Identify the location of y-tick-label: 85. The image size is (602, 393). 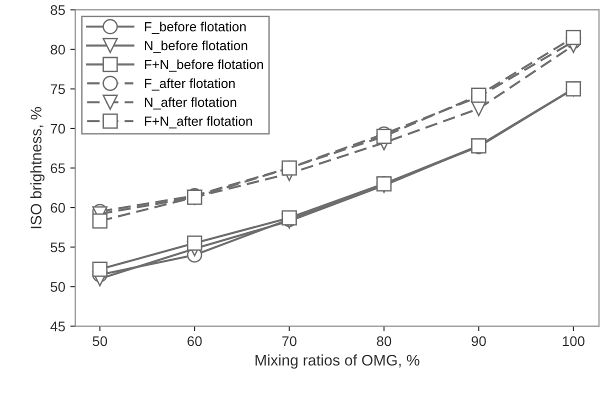
(57, 10).